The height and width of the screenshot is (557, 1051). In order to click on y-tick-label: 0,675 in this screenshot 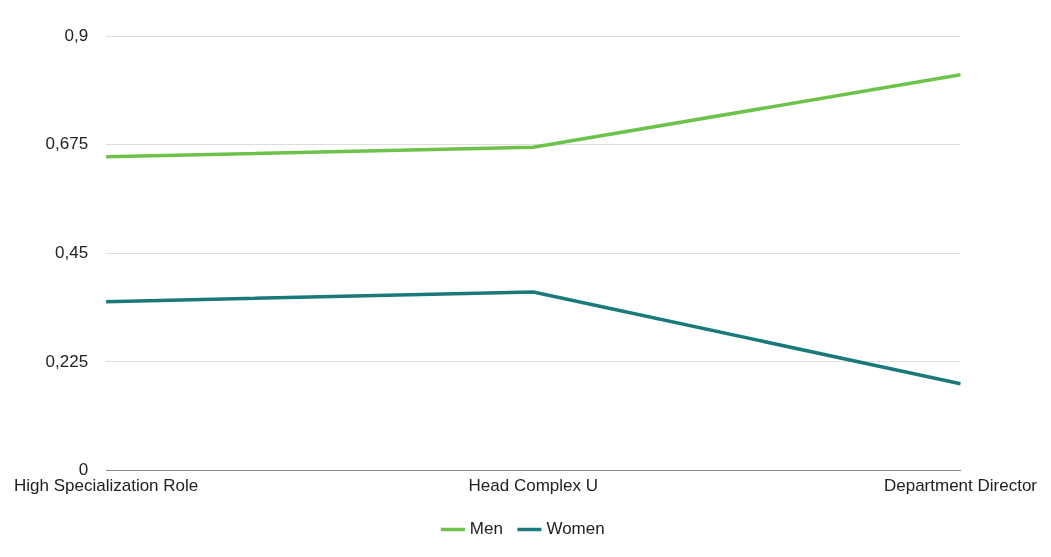, I will do `click(67, 144)`.